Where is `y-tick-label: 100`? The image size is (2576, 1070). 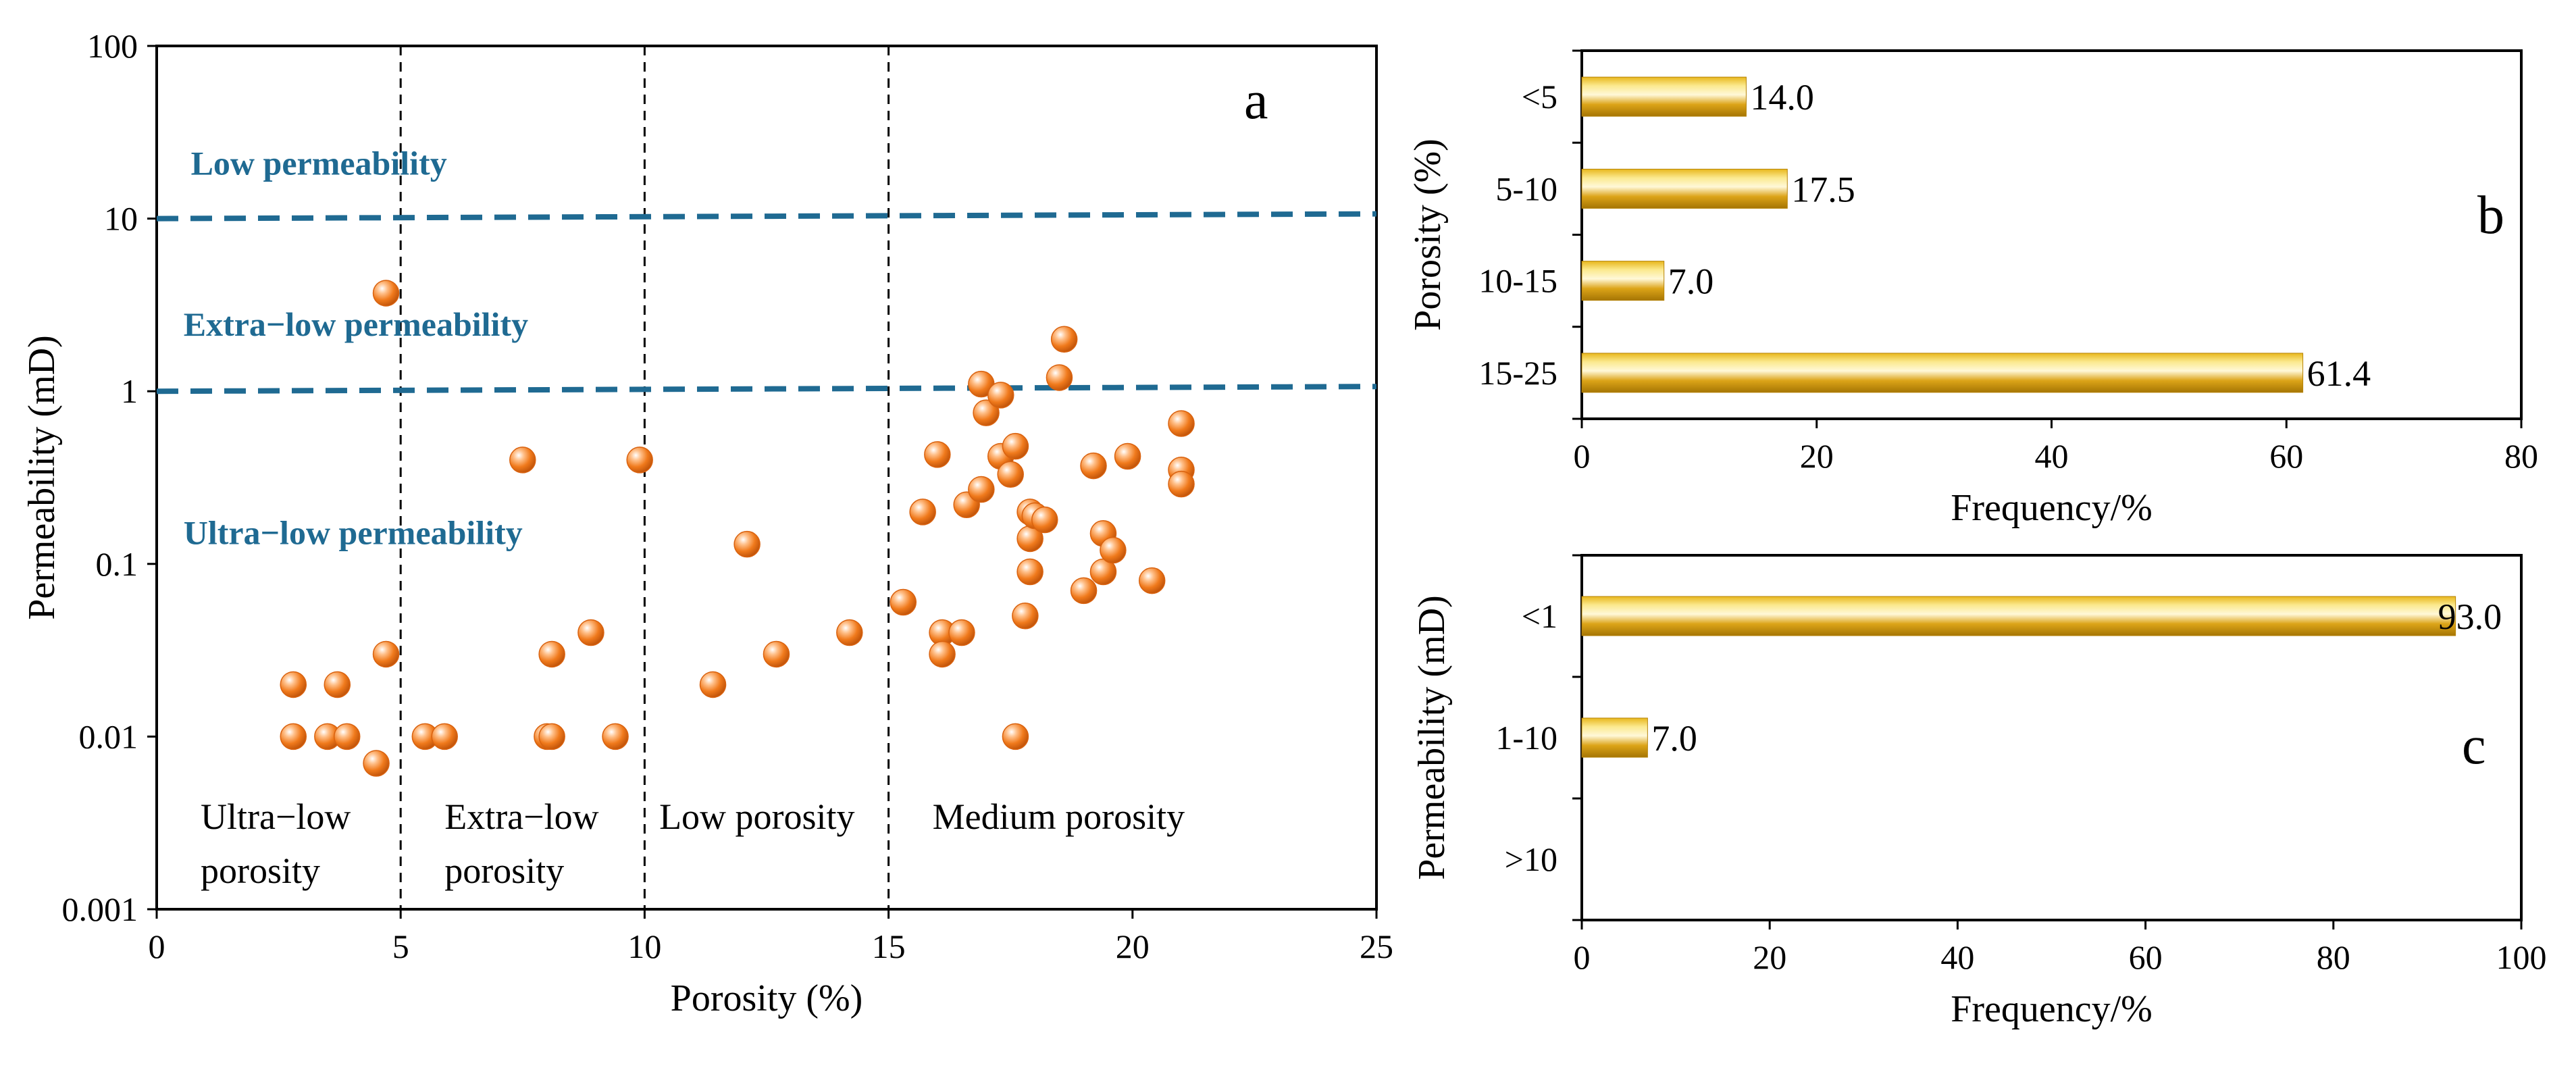
y-tick-label: 100 is located at coordinates (112, 46).